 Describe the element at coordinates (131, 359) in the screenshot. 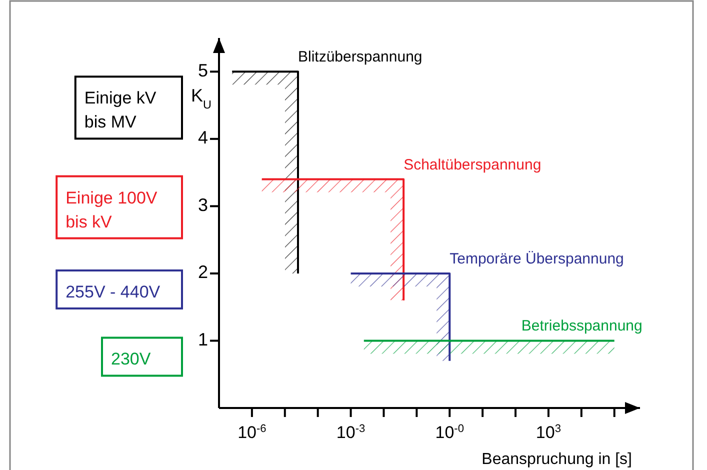

I see `text: 230V` at that location.